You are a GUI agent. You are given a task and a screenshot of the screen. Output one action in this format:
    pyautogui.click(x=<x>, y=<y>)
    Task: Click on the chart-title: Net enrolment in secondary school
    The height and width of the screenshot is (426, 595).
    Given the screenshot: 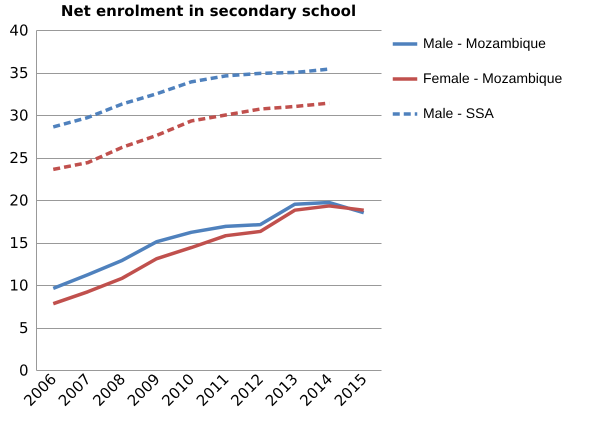 What is the action you would take?
    pyautogui.click(x=208, y=11)
    